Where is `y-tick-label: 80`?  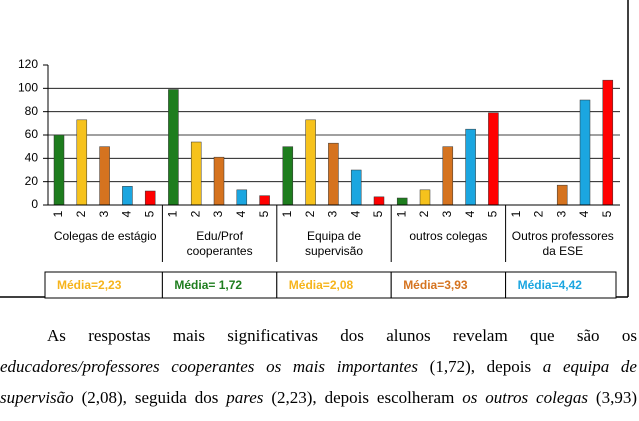 y-tick-label: 80 is located at coordinates (32, 111).